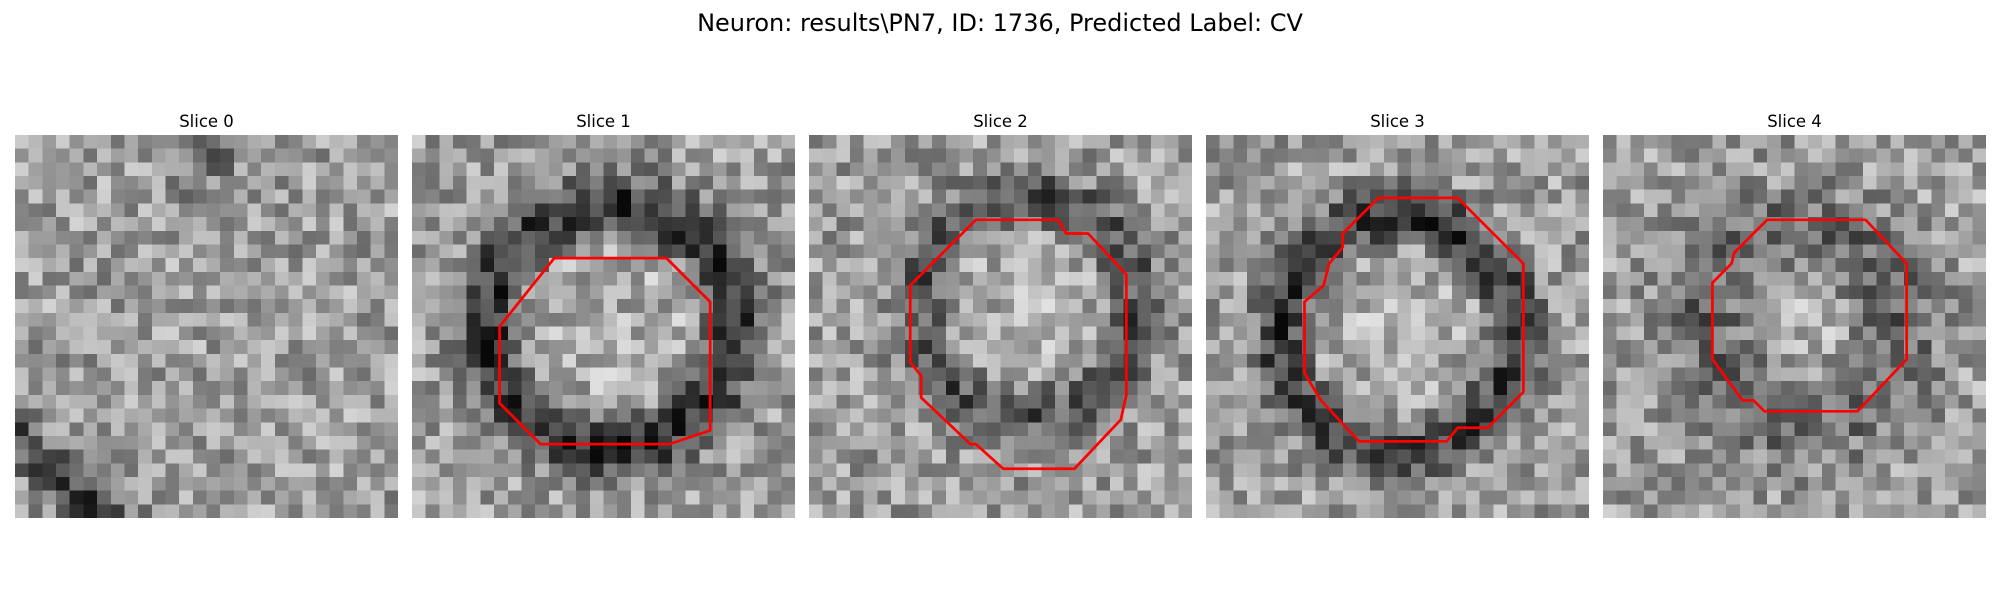 The image size is (2000, 600). I want to click on slice-title: Slice 2, so click(1000, 121).